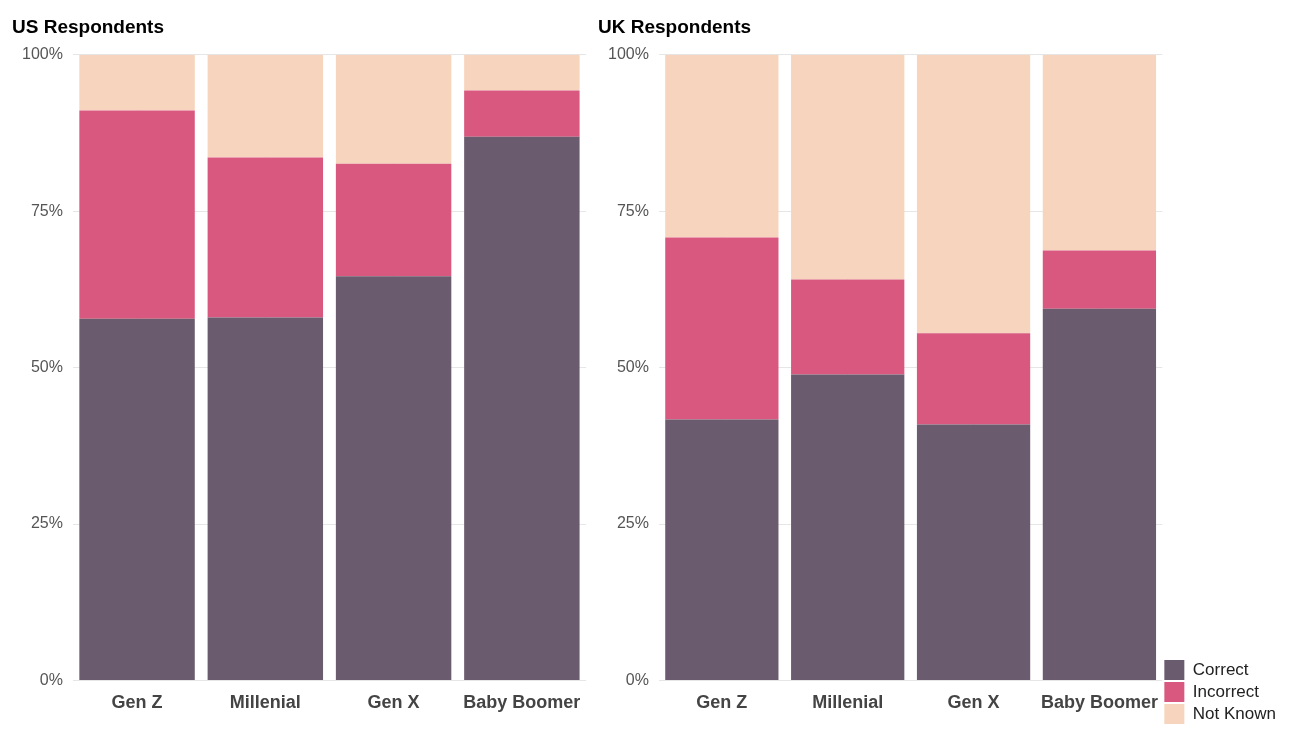  What do you see at coordinates (1220, 669) in the screenshot?
I see `legend-label: Correct` at bounding box center [1220, 669].